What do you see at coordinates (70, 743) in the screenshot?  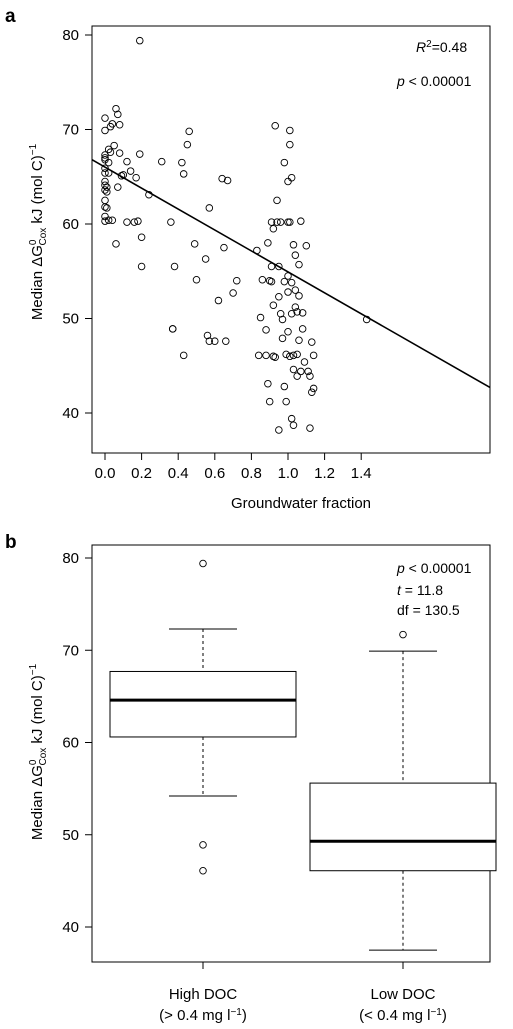 I see `panel-b-y-tick-label: 60` at bounding box center [70, 743].